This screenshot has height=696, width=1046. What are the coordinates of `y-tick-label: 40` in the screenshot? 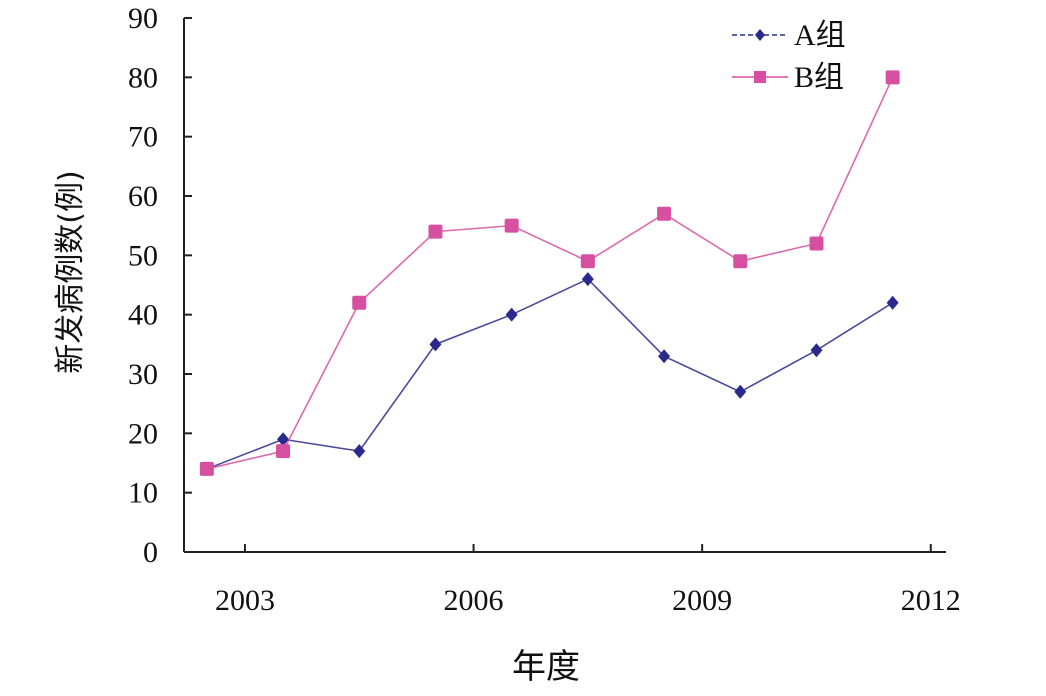 It's located at (143, 315).